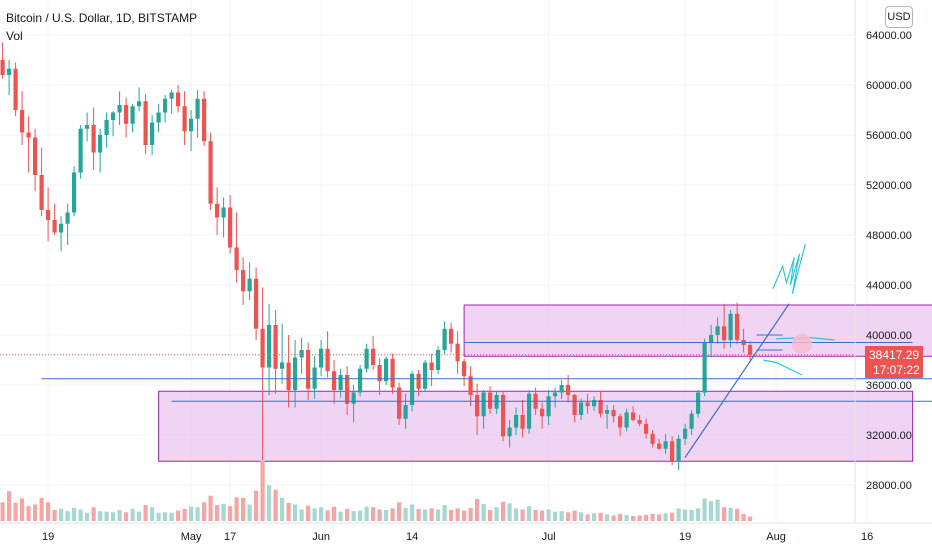 This screenshot has height=550, width=932. What do you see at coordinates (457, 537) in the screenshot?
I see `time-axis: 19 May 17 Jun 14 Jul 19 Aug 16` at bounding box center [457, 537].